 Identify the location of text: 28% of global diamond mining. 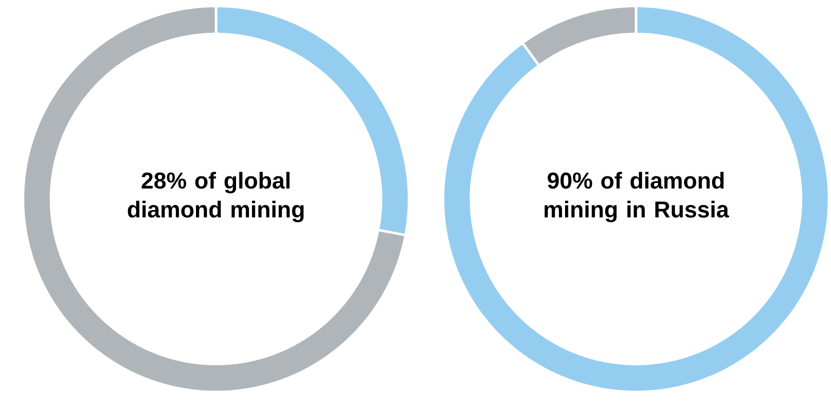
(216, 197).